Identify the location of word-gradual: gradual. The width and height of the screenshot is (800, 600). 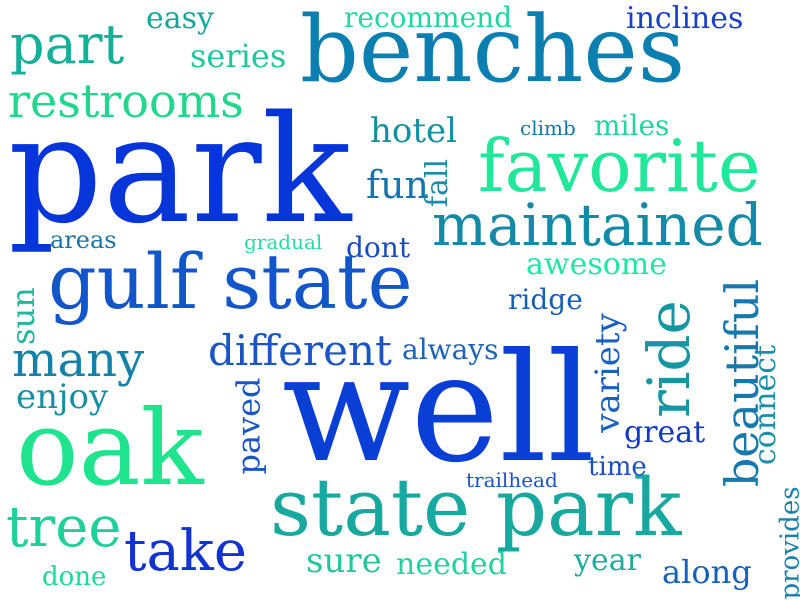
(283, 242).